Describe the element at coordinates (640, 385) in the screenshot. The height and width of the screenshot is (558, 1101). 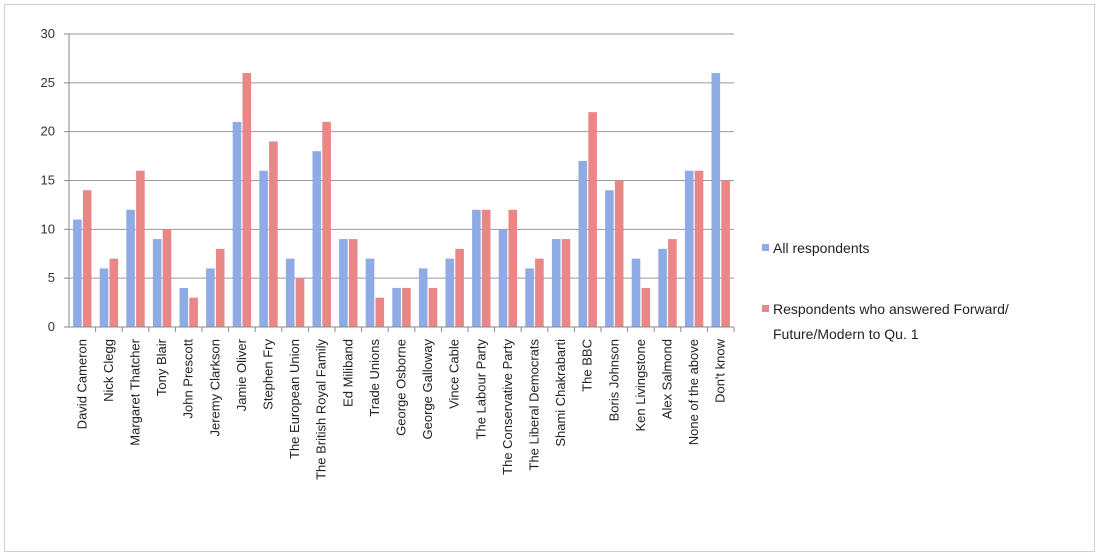
I see `x-category-label: Ken Livingstone` at that location.